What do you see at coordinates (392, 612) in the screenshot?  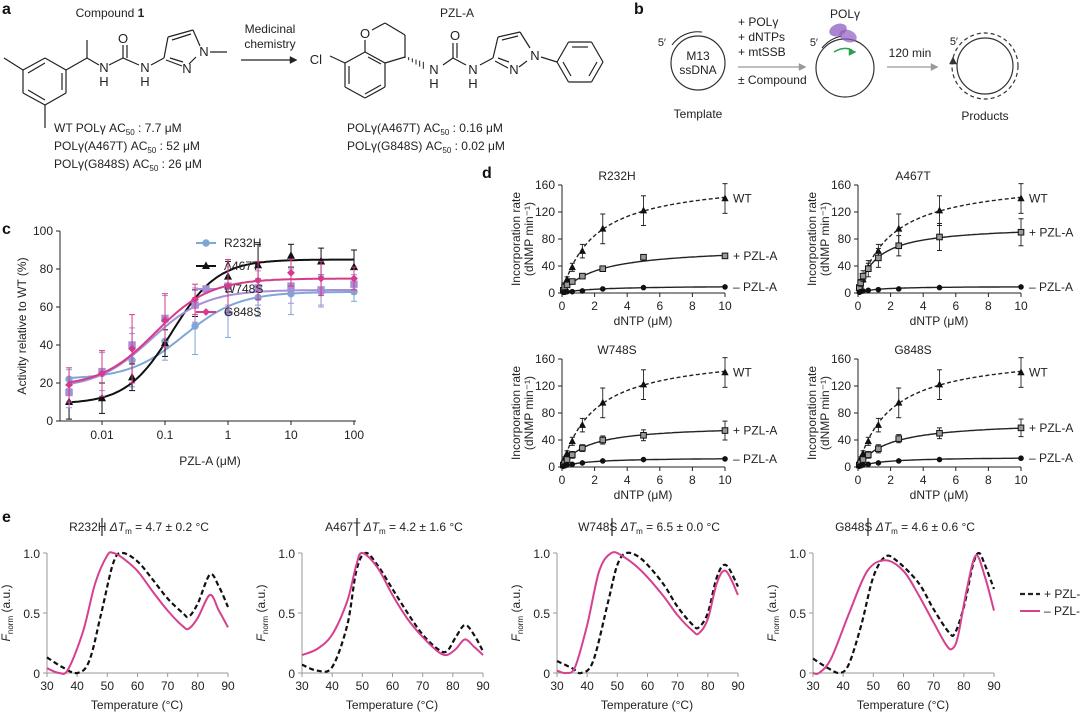 I see `melt-curve-plus` at bounding box center [392, 612].